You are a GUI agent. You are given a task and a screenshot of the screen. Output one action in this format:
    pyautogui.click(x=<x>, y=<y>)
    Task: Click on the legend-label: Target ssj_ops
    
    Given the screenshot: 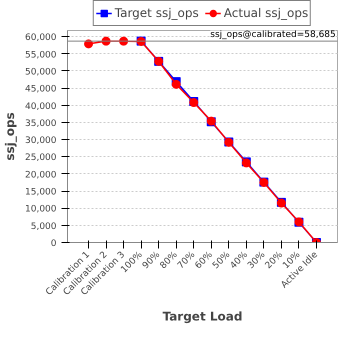 What is the action you would take?
    pyautogui.click(x=156, y=13)
    